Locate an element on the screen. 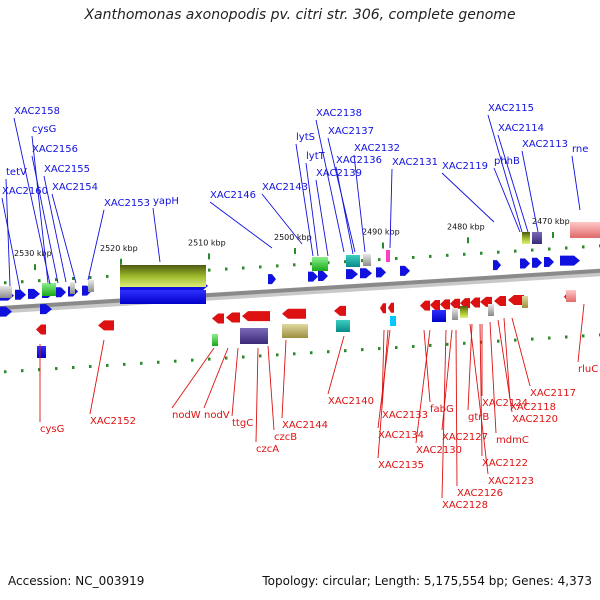  forward-gene-label: XAC2158 is located at coordinates (37, 111).